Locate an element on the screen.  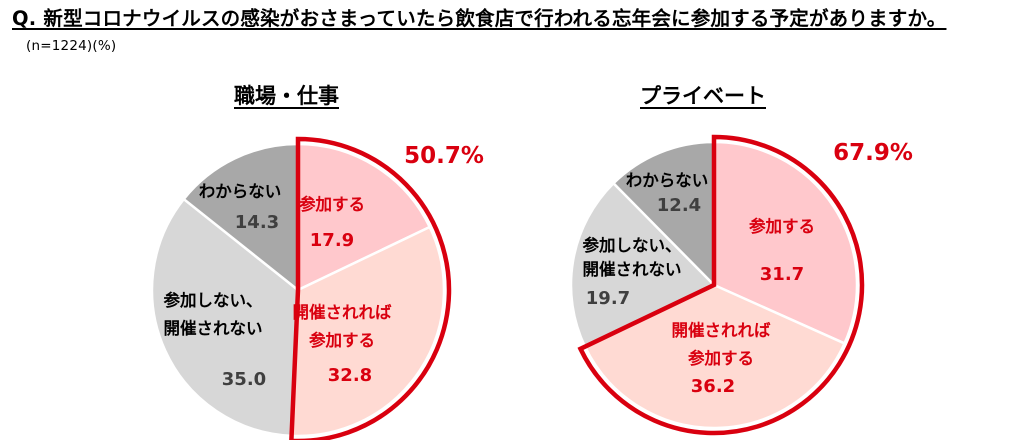
slice-value-not-participate: 35.0 is located at coordinates (244, 379).